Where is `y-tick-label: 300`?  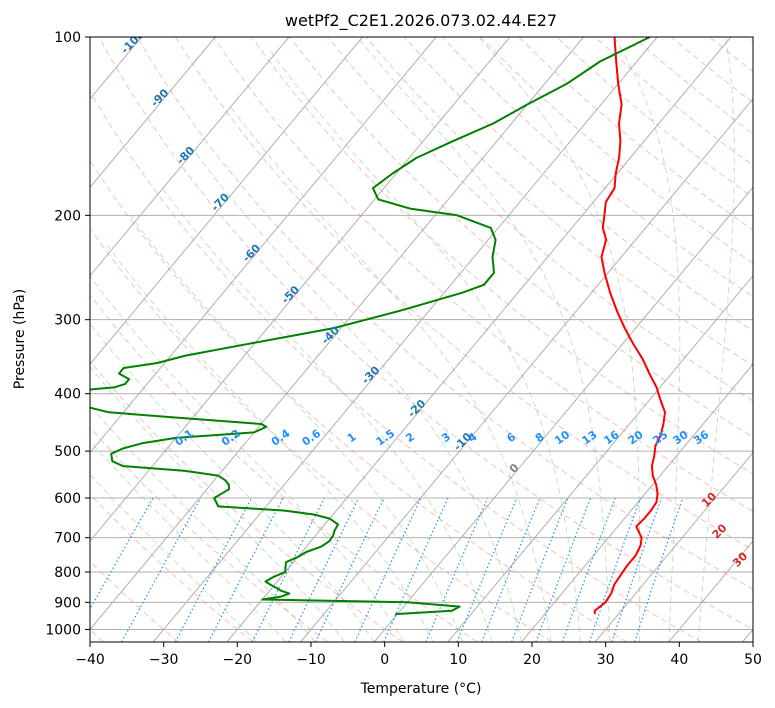
y-tick-label: 300 is located at coordinates (67, 321).